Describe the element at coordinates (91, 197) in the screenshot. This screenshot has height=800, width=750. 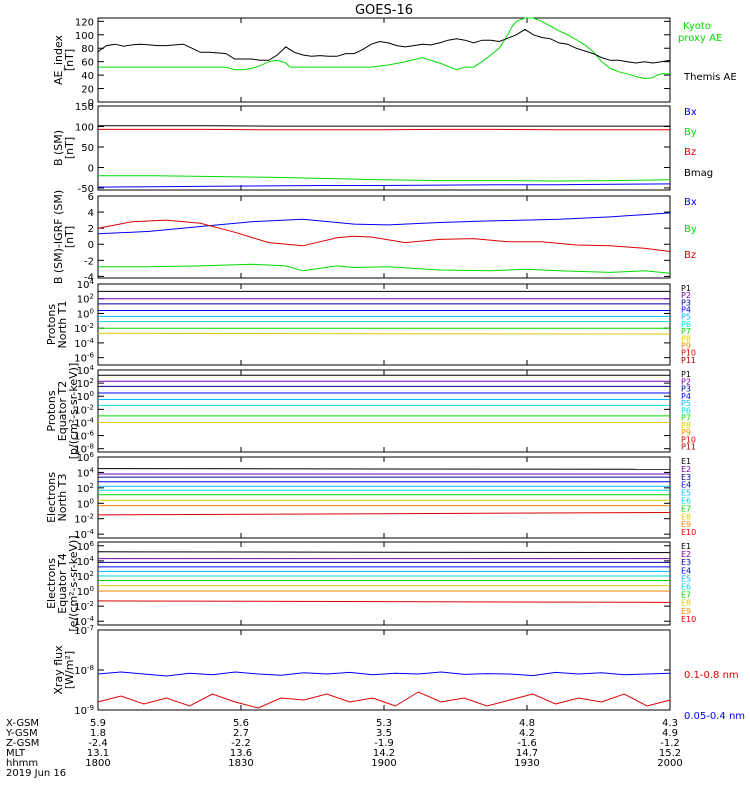
I see `y-tick-label: 6` at that location.